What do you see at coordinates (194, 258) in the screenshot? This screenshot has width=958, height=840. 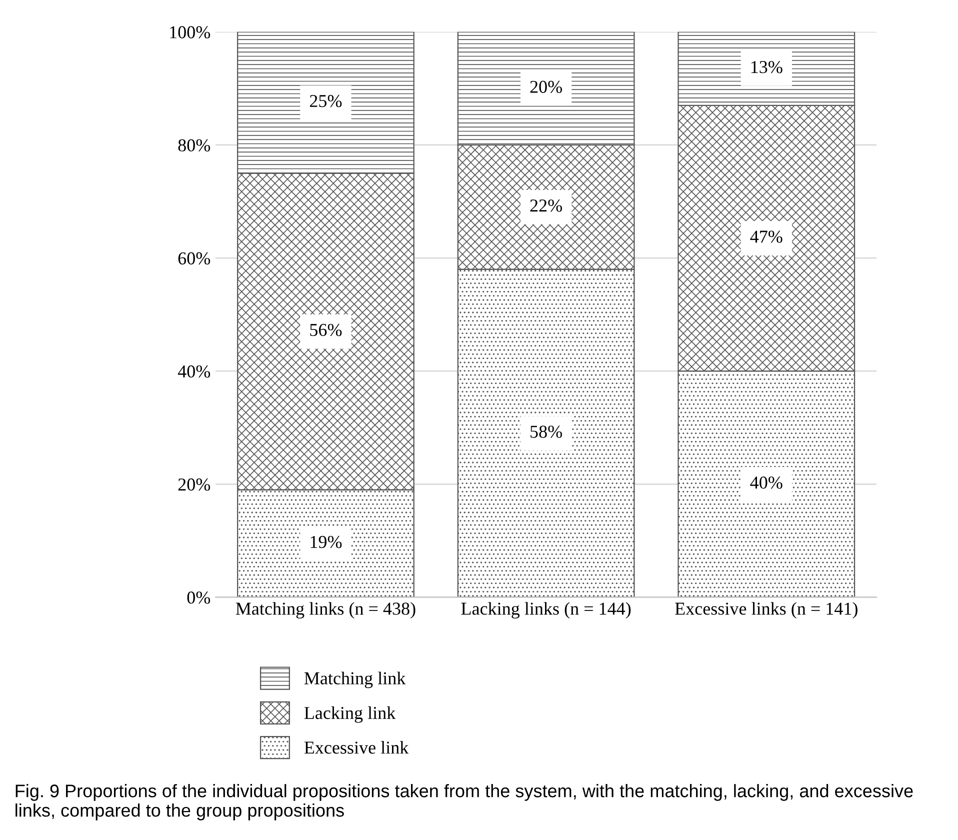 I see `y-tick-label: 60%` at bounding box center [194, 258].